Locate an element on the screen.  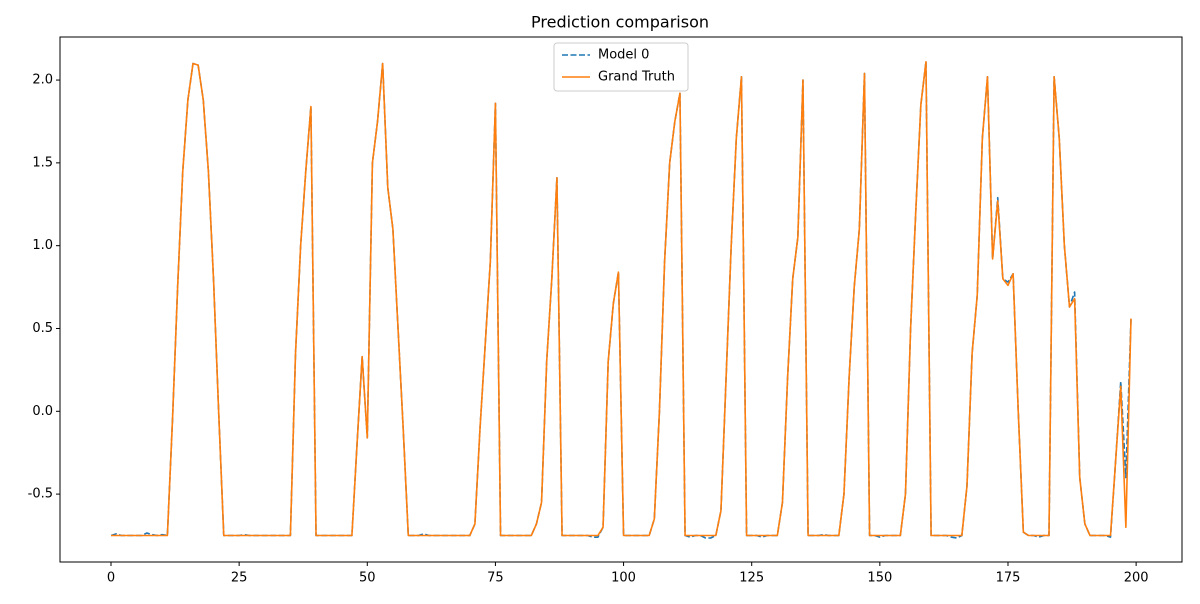
x-tick-label: 75 is located at coordinates (495, 578).